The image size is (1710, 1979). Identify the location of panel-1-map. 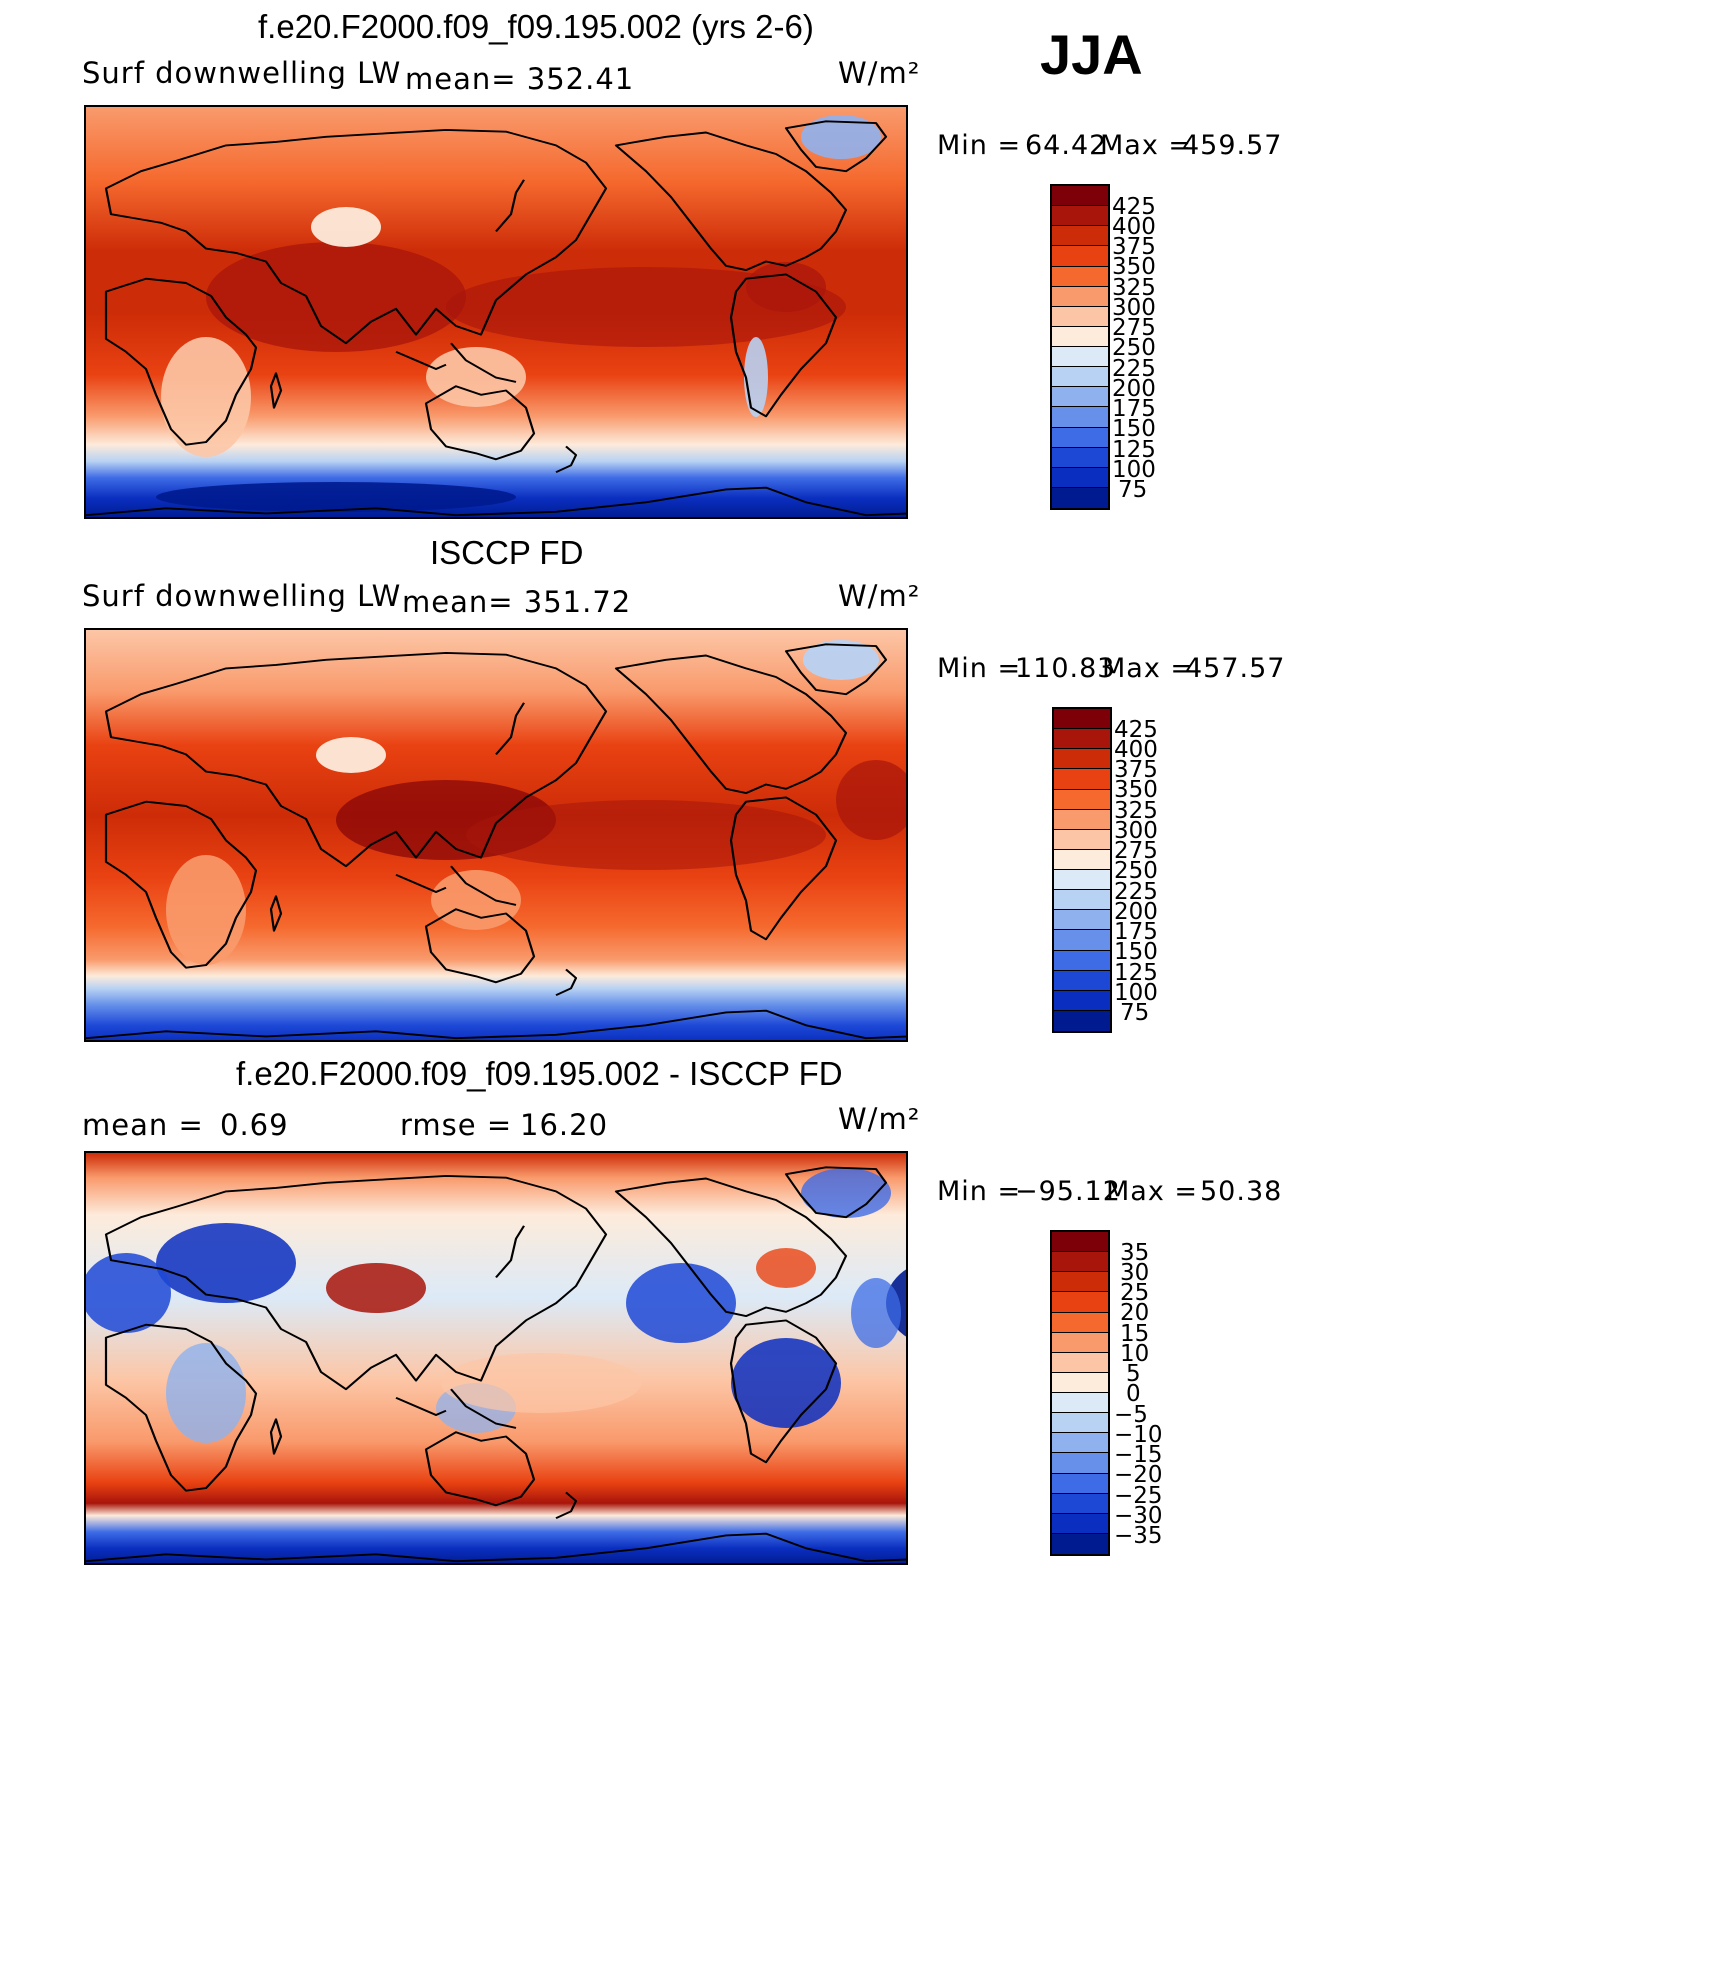
(496, 312).